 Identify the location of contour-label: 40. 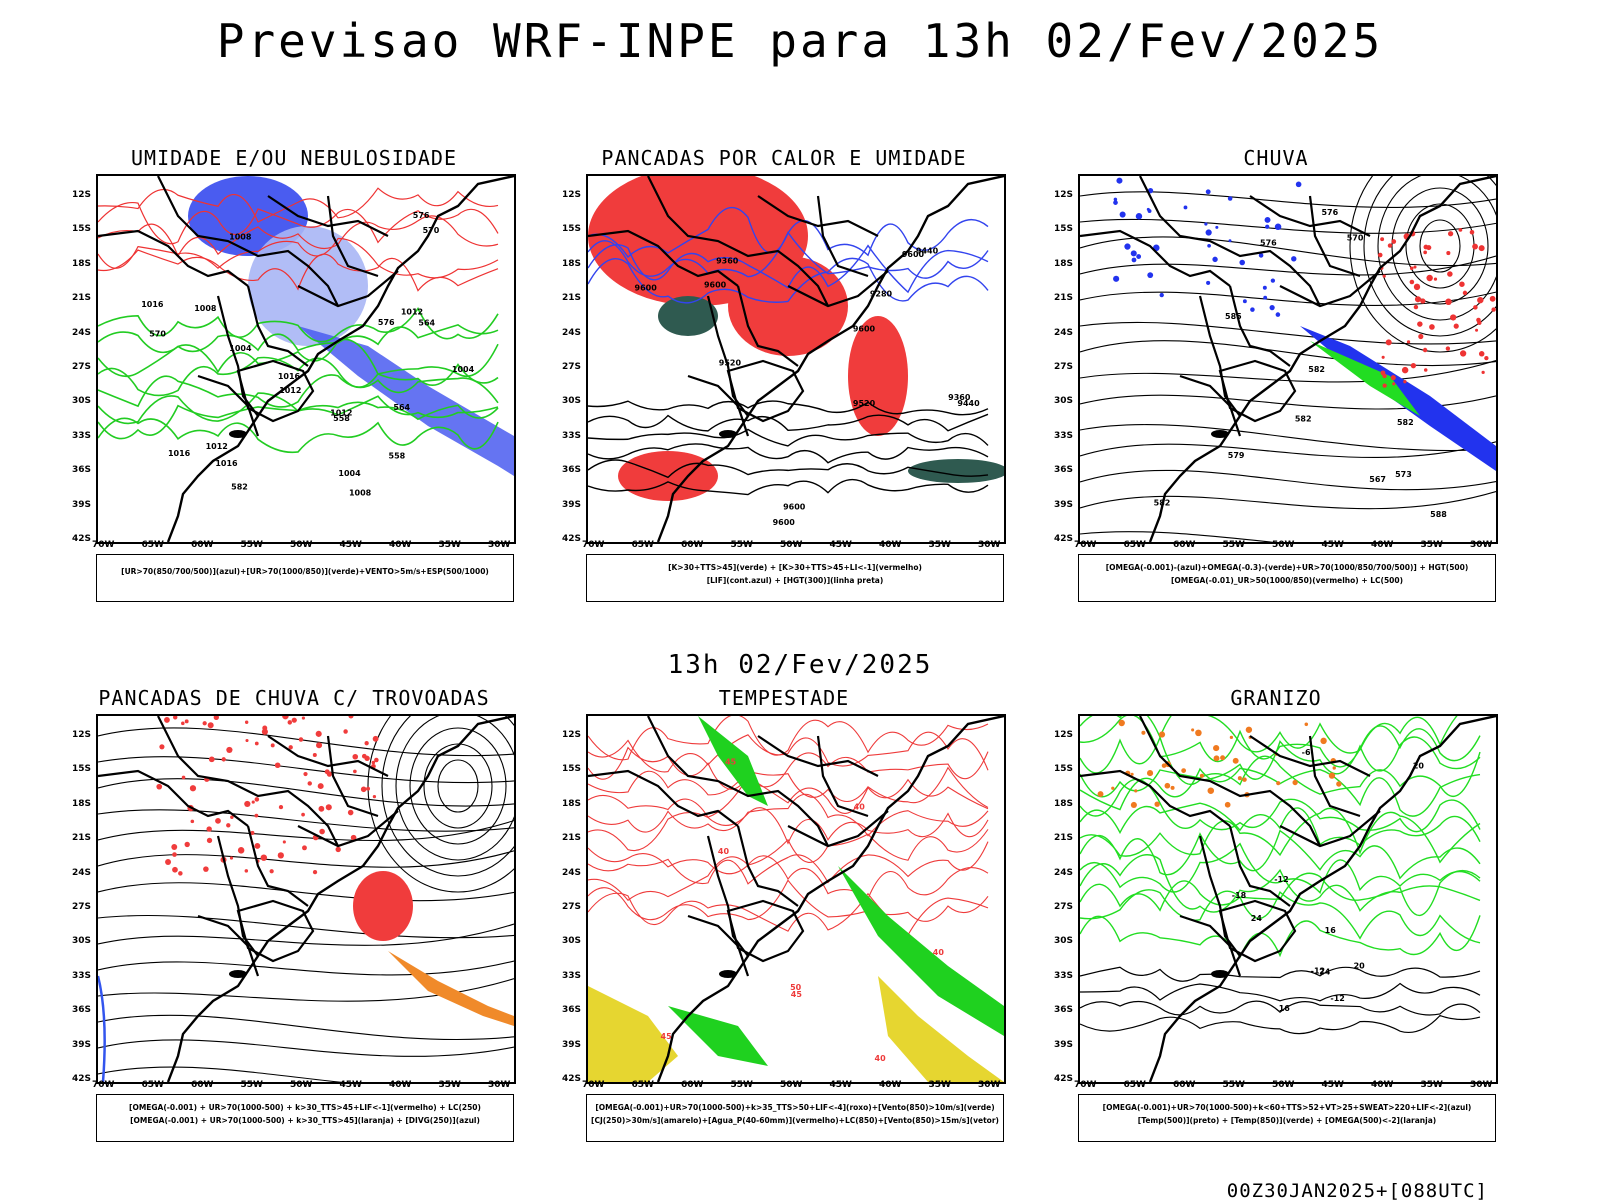
(724, 851).